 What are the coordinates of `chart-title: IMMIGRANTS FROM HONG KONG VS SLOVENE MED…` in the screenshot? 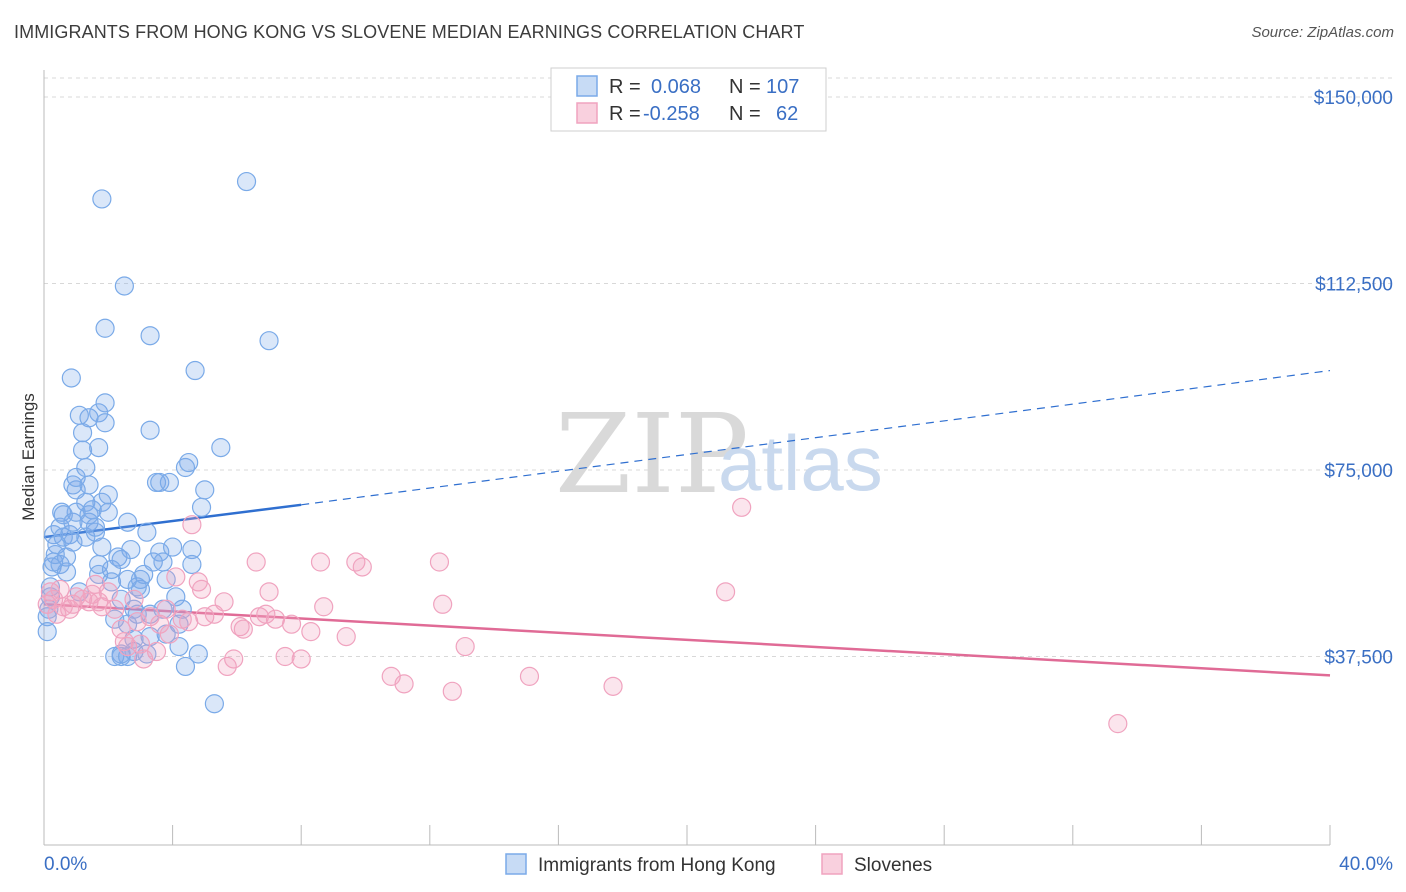 It's located at (409, 32).